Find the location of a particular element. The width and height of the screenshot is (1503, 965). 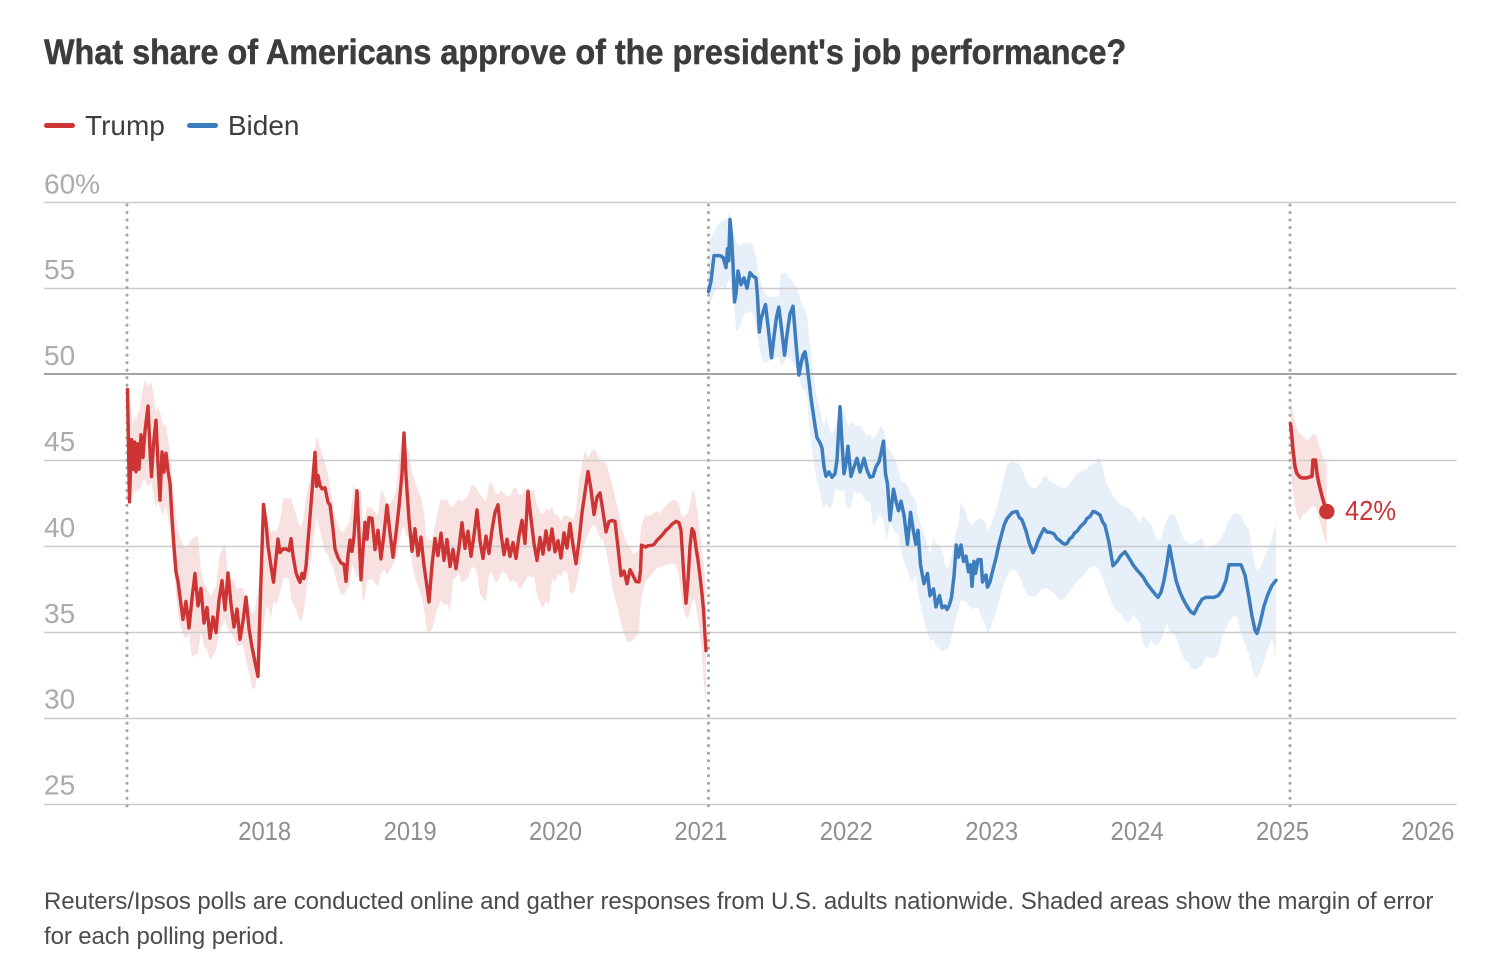

svg-text: 2022 is located at coordinates (846, 831).